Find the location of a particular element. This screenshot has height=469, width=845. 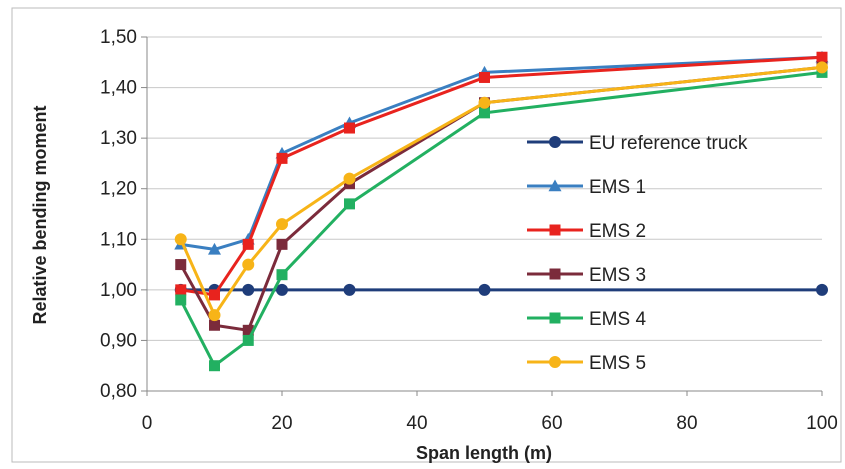

legend-label: EU reference truck is located at coordinates (668, 143).